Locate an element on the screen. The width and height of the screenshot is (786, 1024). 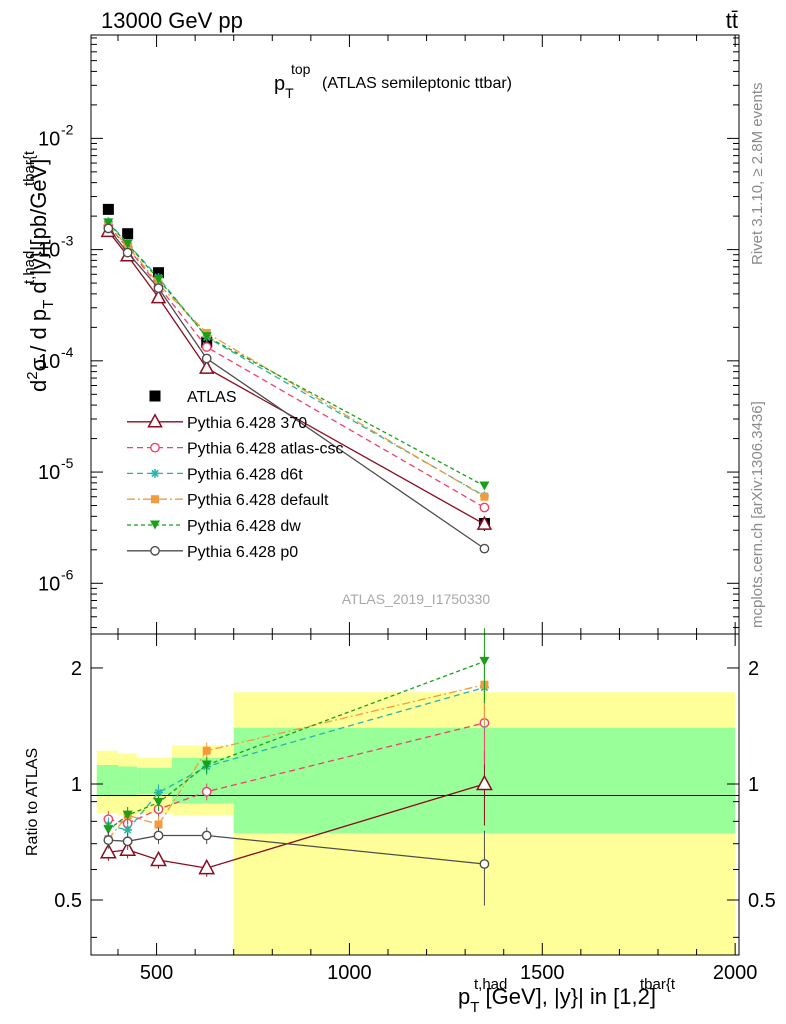
main-y-tick-exponent: -4 is located at coordinates (67, 352).